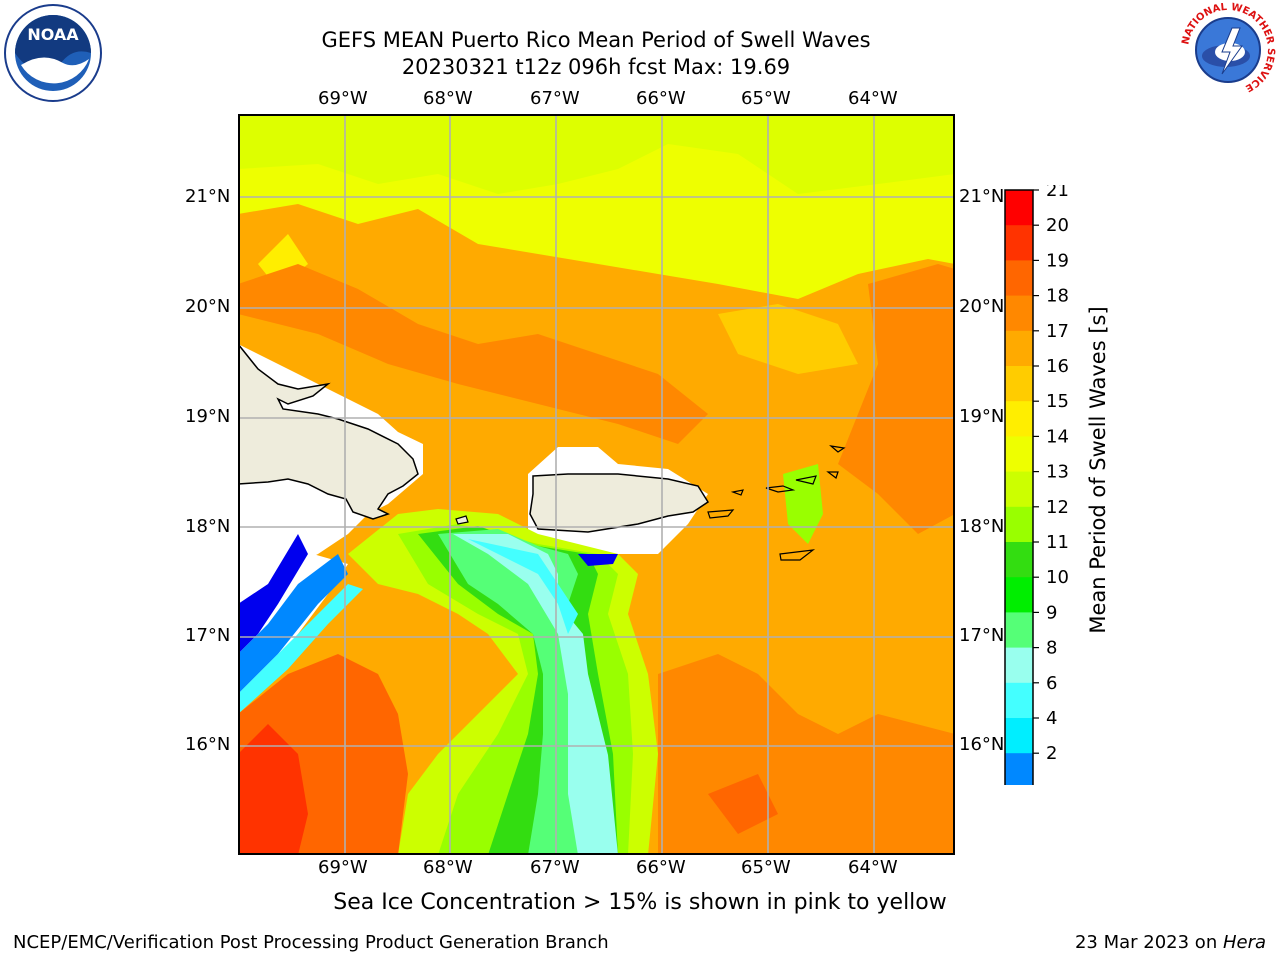 This screenshot has width=1280, height=960. I want to click on colorbar-tick-label: 9, so click(1051, 612).